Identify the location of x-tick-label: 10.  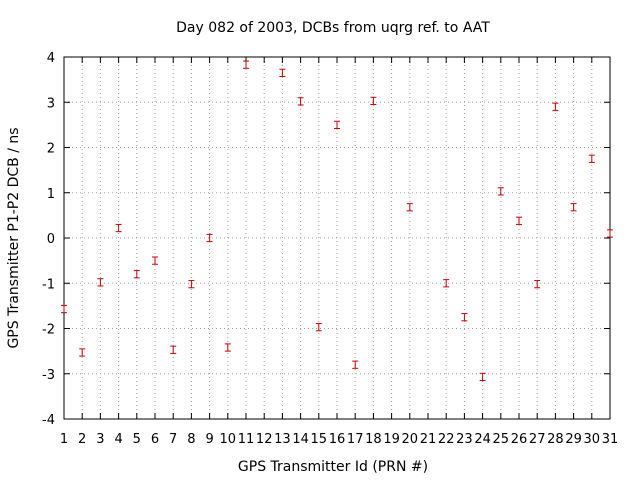
(228, 439).